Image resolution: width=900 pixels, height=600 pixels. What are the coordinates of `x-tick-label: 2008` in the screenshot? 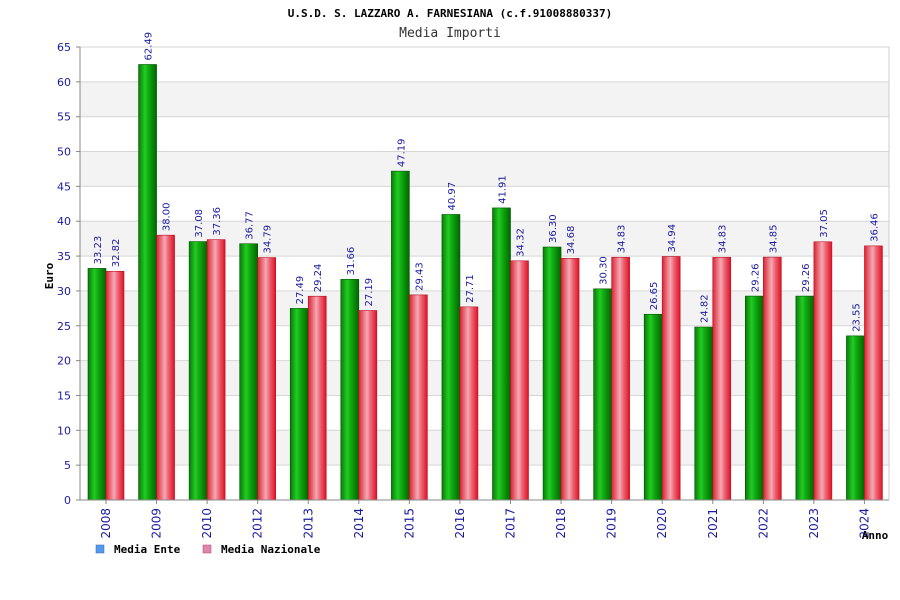 It's located at (106, 523).